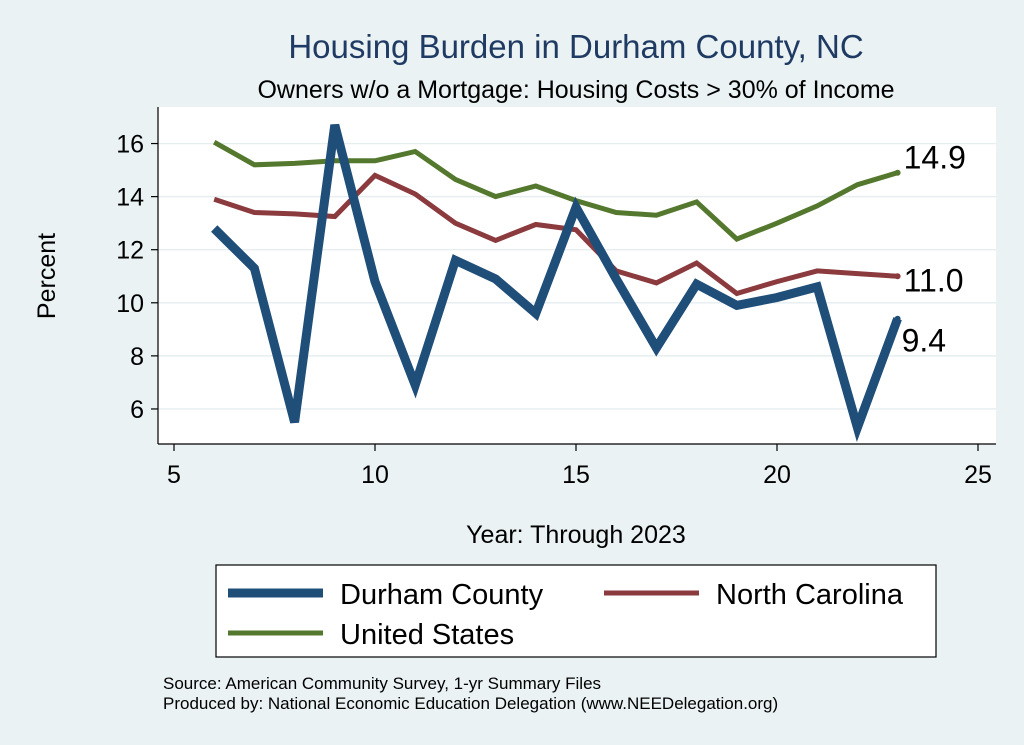 This screenshot has width=1024, height=745. What do you see at coordinates (576, 475) in the screenshot?
I see `x-tick-label: 15` at bounding box center [576, 475].